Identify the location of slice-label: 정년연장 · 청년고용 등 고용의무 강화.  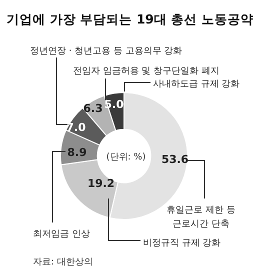
(106, 51).